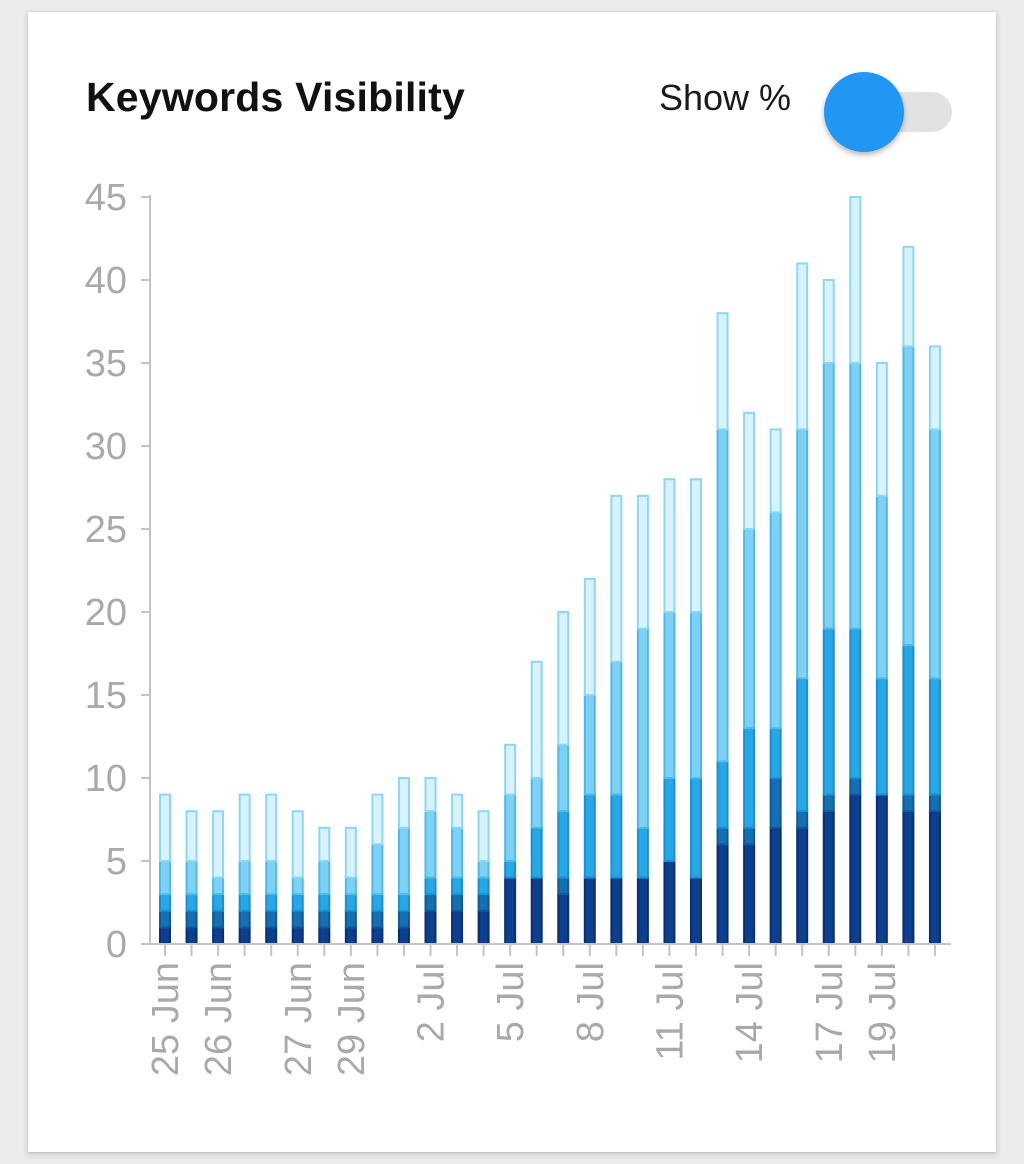 Image resolution: width=1024 pixels, height=1164 pixels. Describe the element at coordinates (106, 613) in the screenshot. I see `y-tick-label: 20` at that location.